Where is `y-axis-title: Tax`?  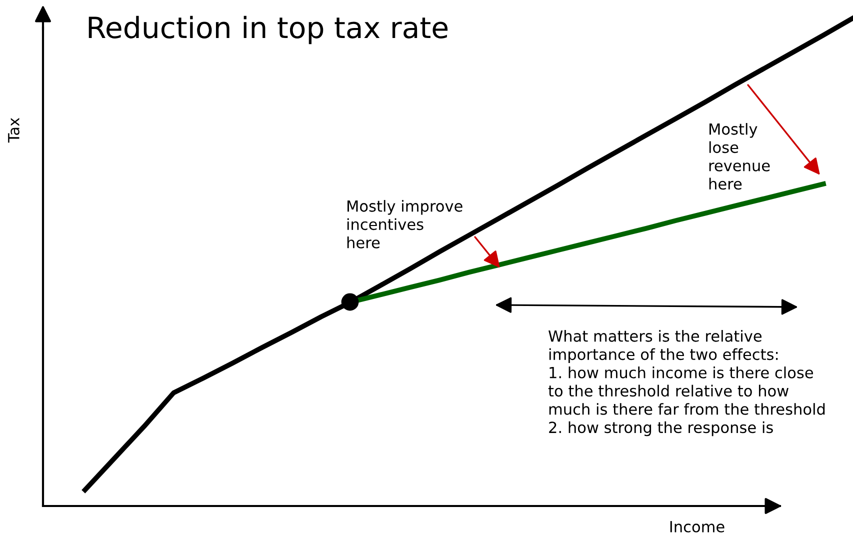 y-axis-title: Tax is located at coordinates (14, 130).